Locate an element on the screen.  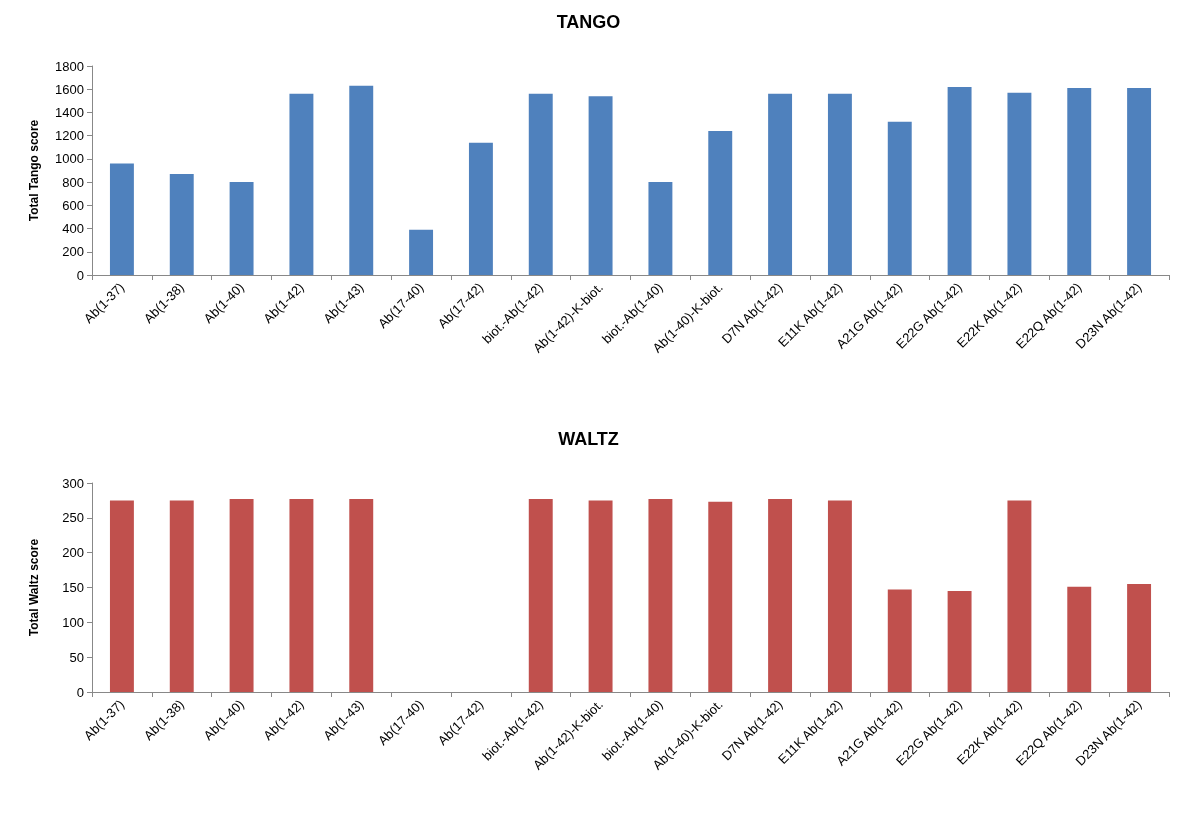
y-axis-title: Total Tango score is located at coordinates (34, 170).